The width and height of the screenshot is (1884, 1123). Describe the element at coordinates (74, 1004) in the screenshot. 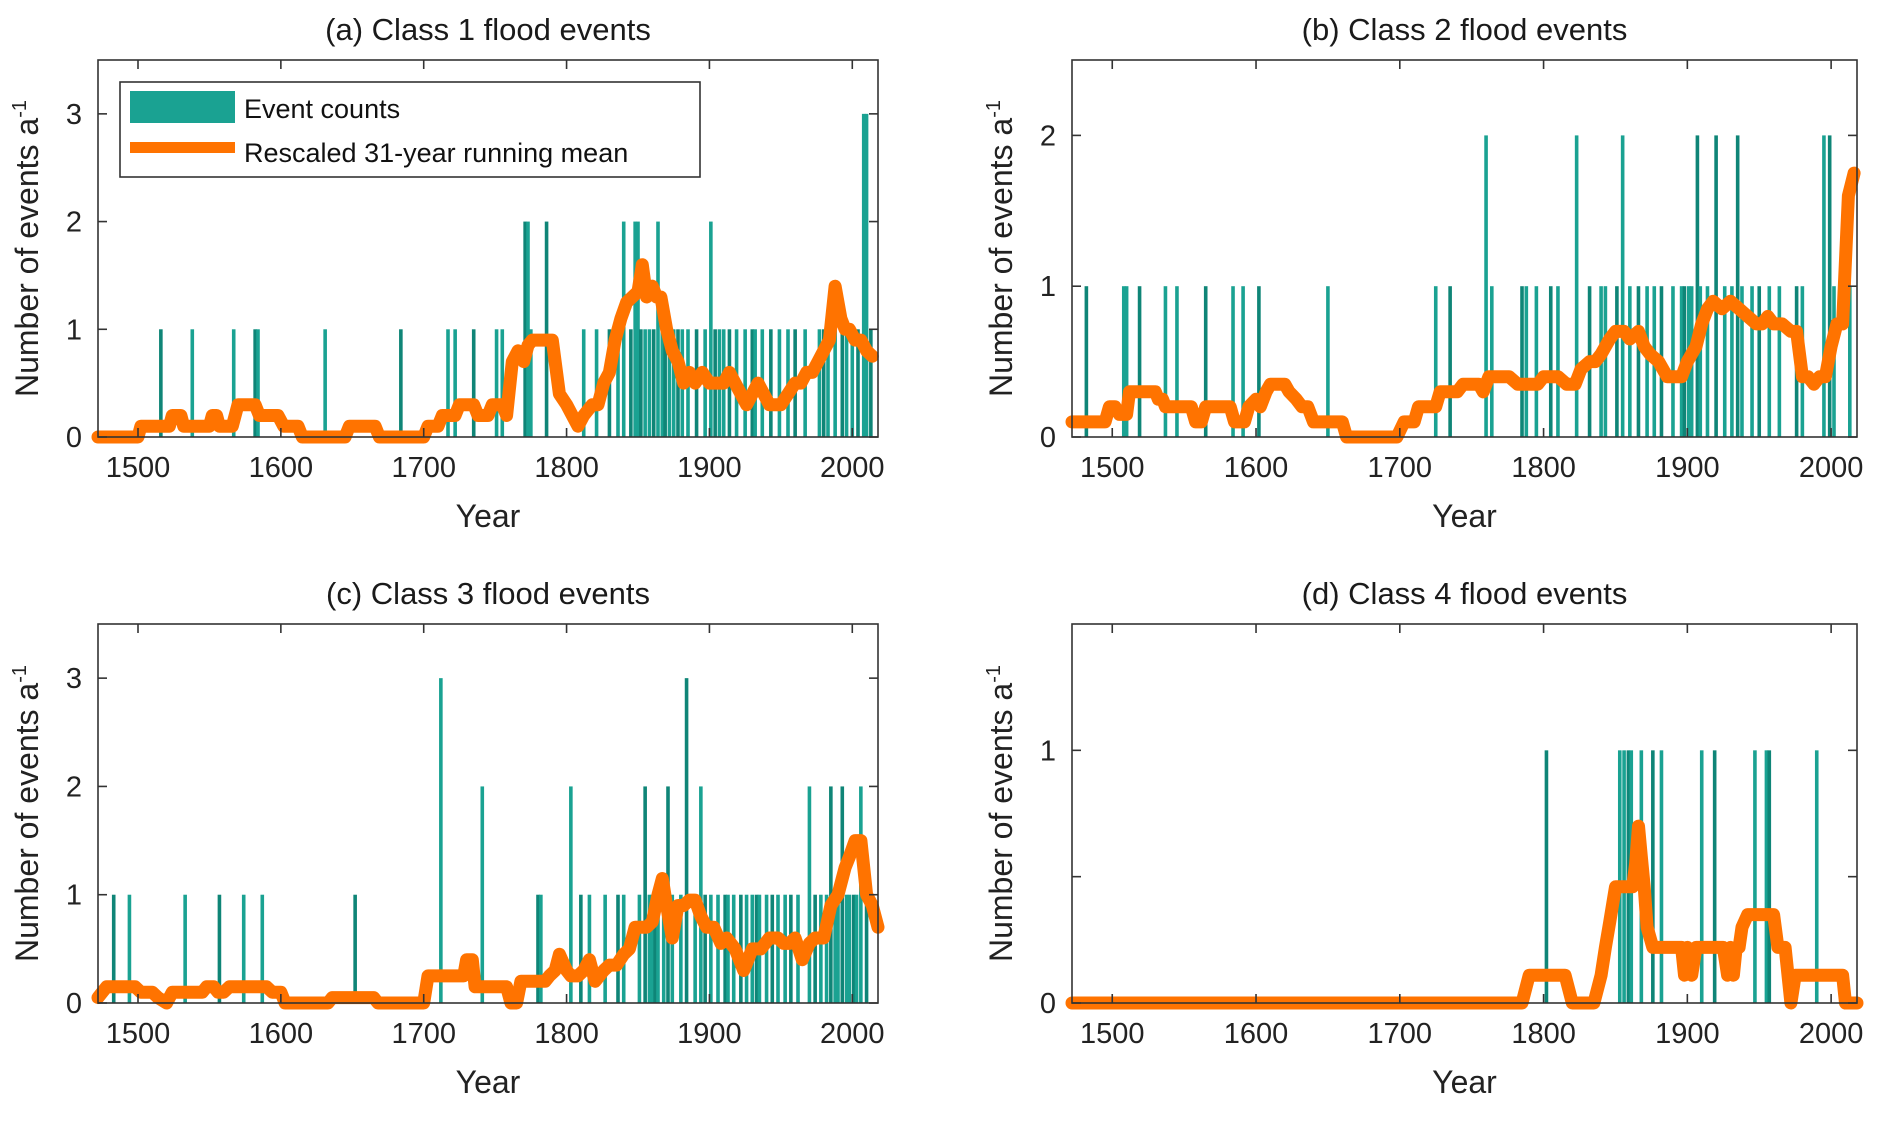

I see `y-tick-label: 0` at that location.